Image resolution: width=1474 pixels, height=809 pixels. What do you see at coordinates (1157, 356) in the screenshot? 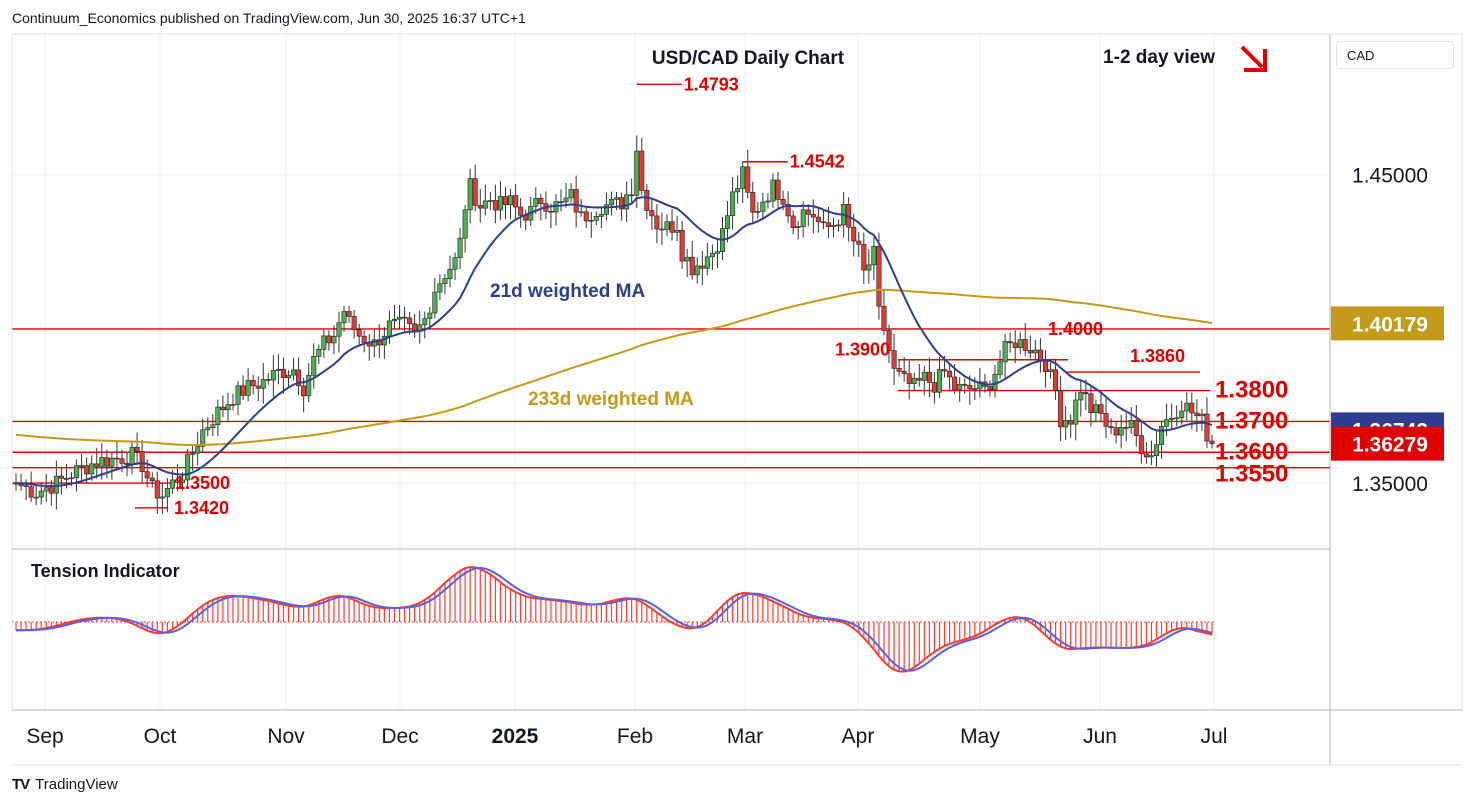
I see `level-label-1.3860: 1.3860` at bounding box center [1157, 356].